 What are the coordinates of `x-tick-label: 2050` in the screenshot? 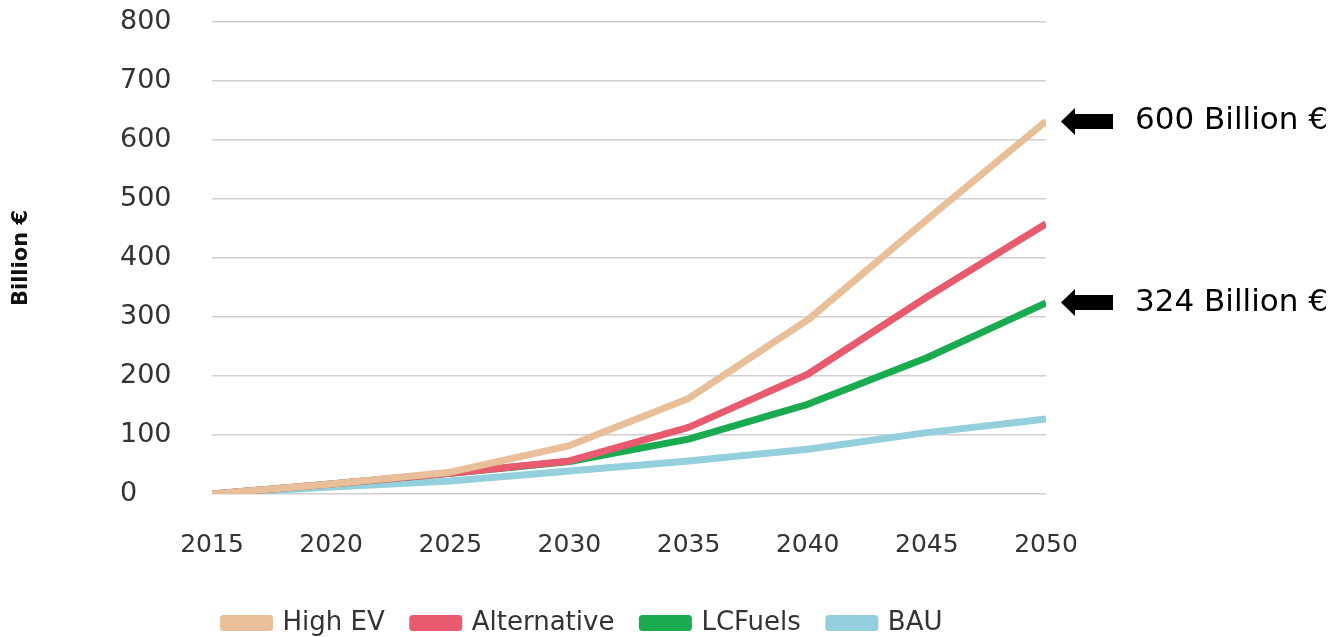 It's located at (1046, 543).